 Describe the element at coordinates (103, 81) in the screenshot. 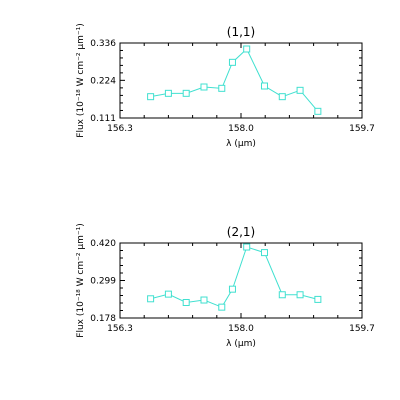

I see `y-tick-label: 0.224` at that location.